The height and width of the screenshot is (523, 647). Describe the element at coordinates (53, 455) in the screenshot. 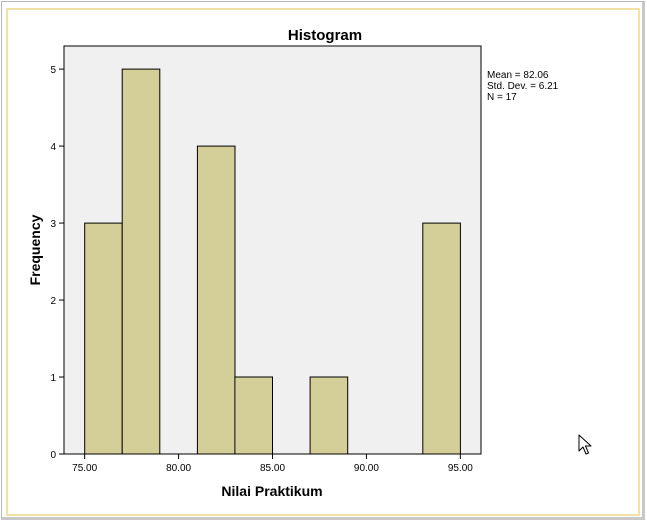

I see `y-tick-label: 0` at that location.